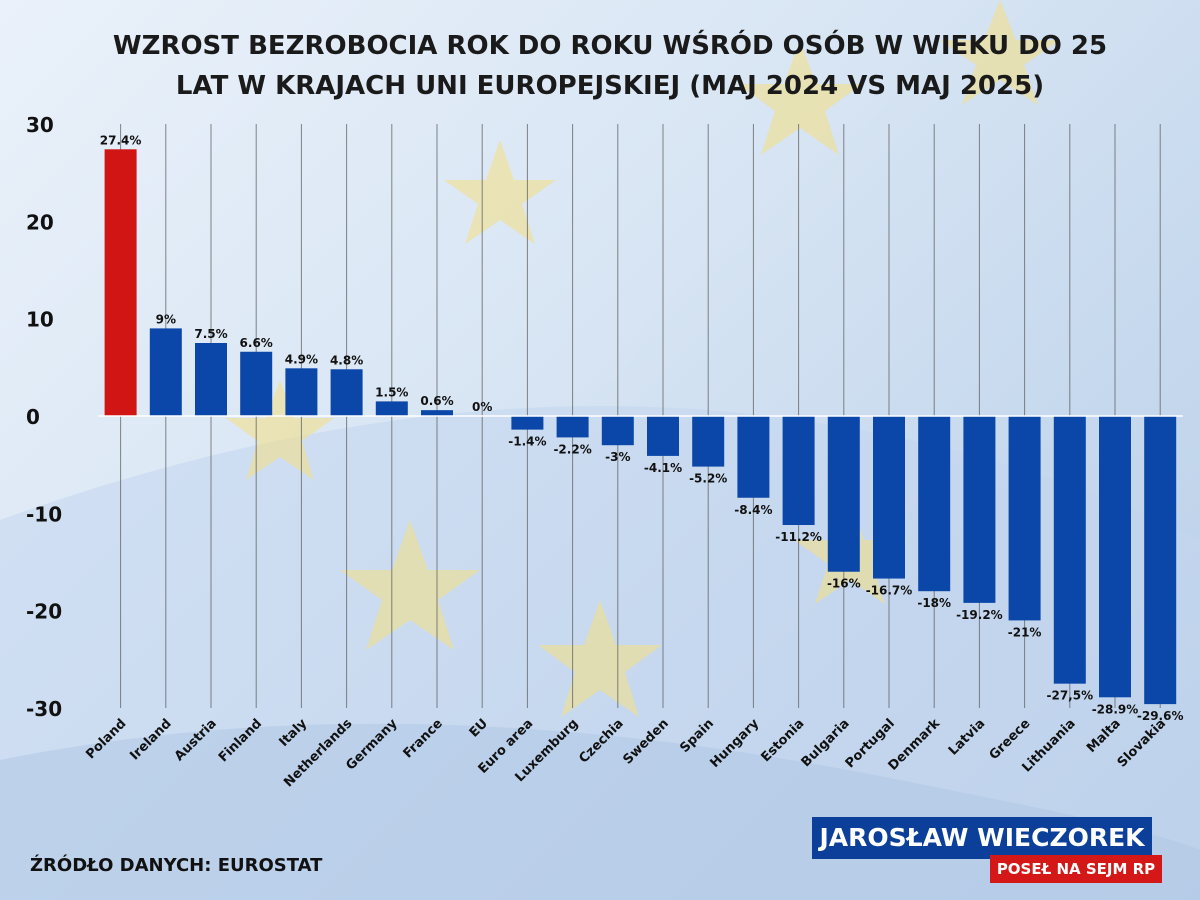 The image size is (1200, 900). I want to click on bar-latvia, so click(979, 509).